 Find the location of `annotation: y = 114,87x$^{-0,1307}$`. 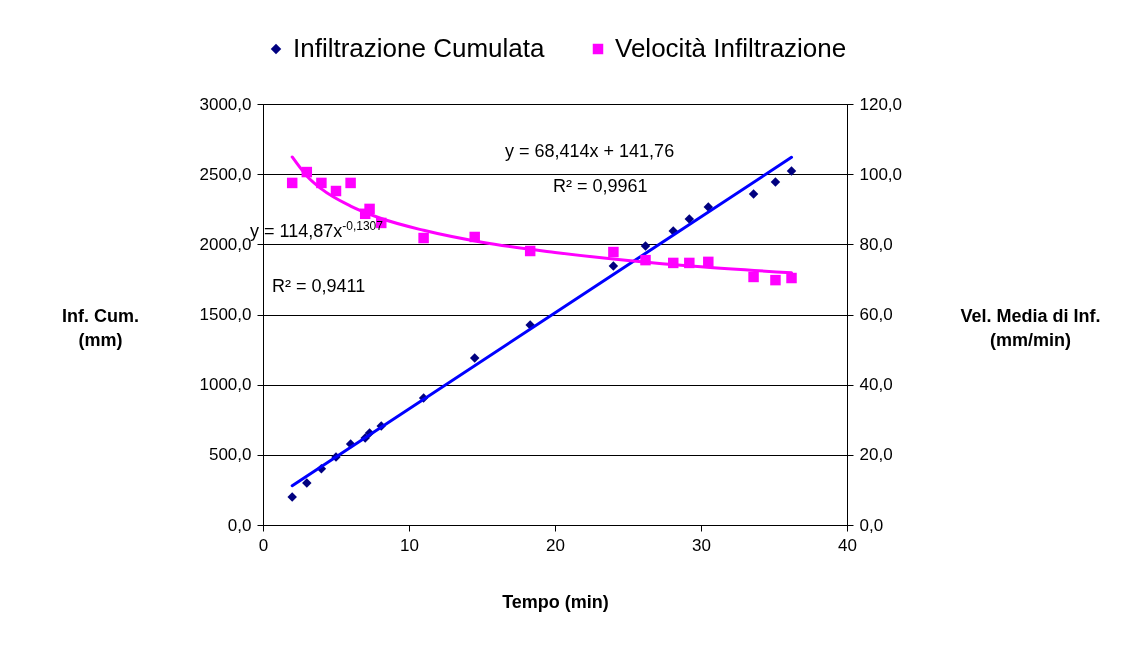

annotation: y = 114,87x$^{-0,1307}$ is located at coordinates (317, 230).